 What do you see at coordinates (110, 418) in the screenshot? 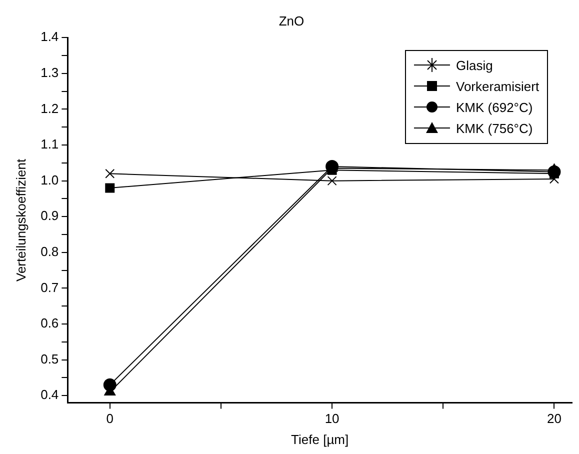
I see `x-tick-label: 0` at bounding box center [110, 418].